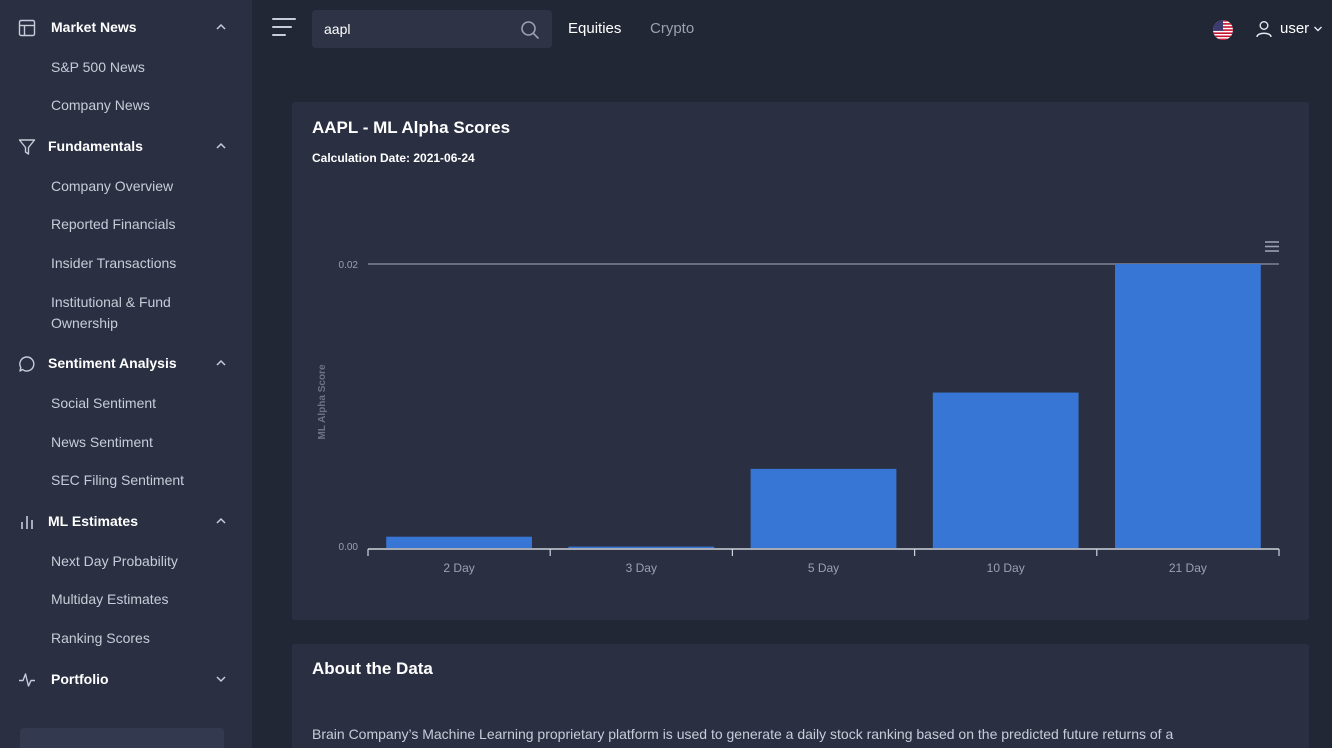  I want to click on search-box, so click(432, 29).